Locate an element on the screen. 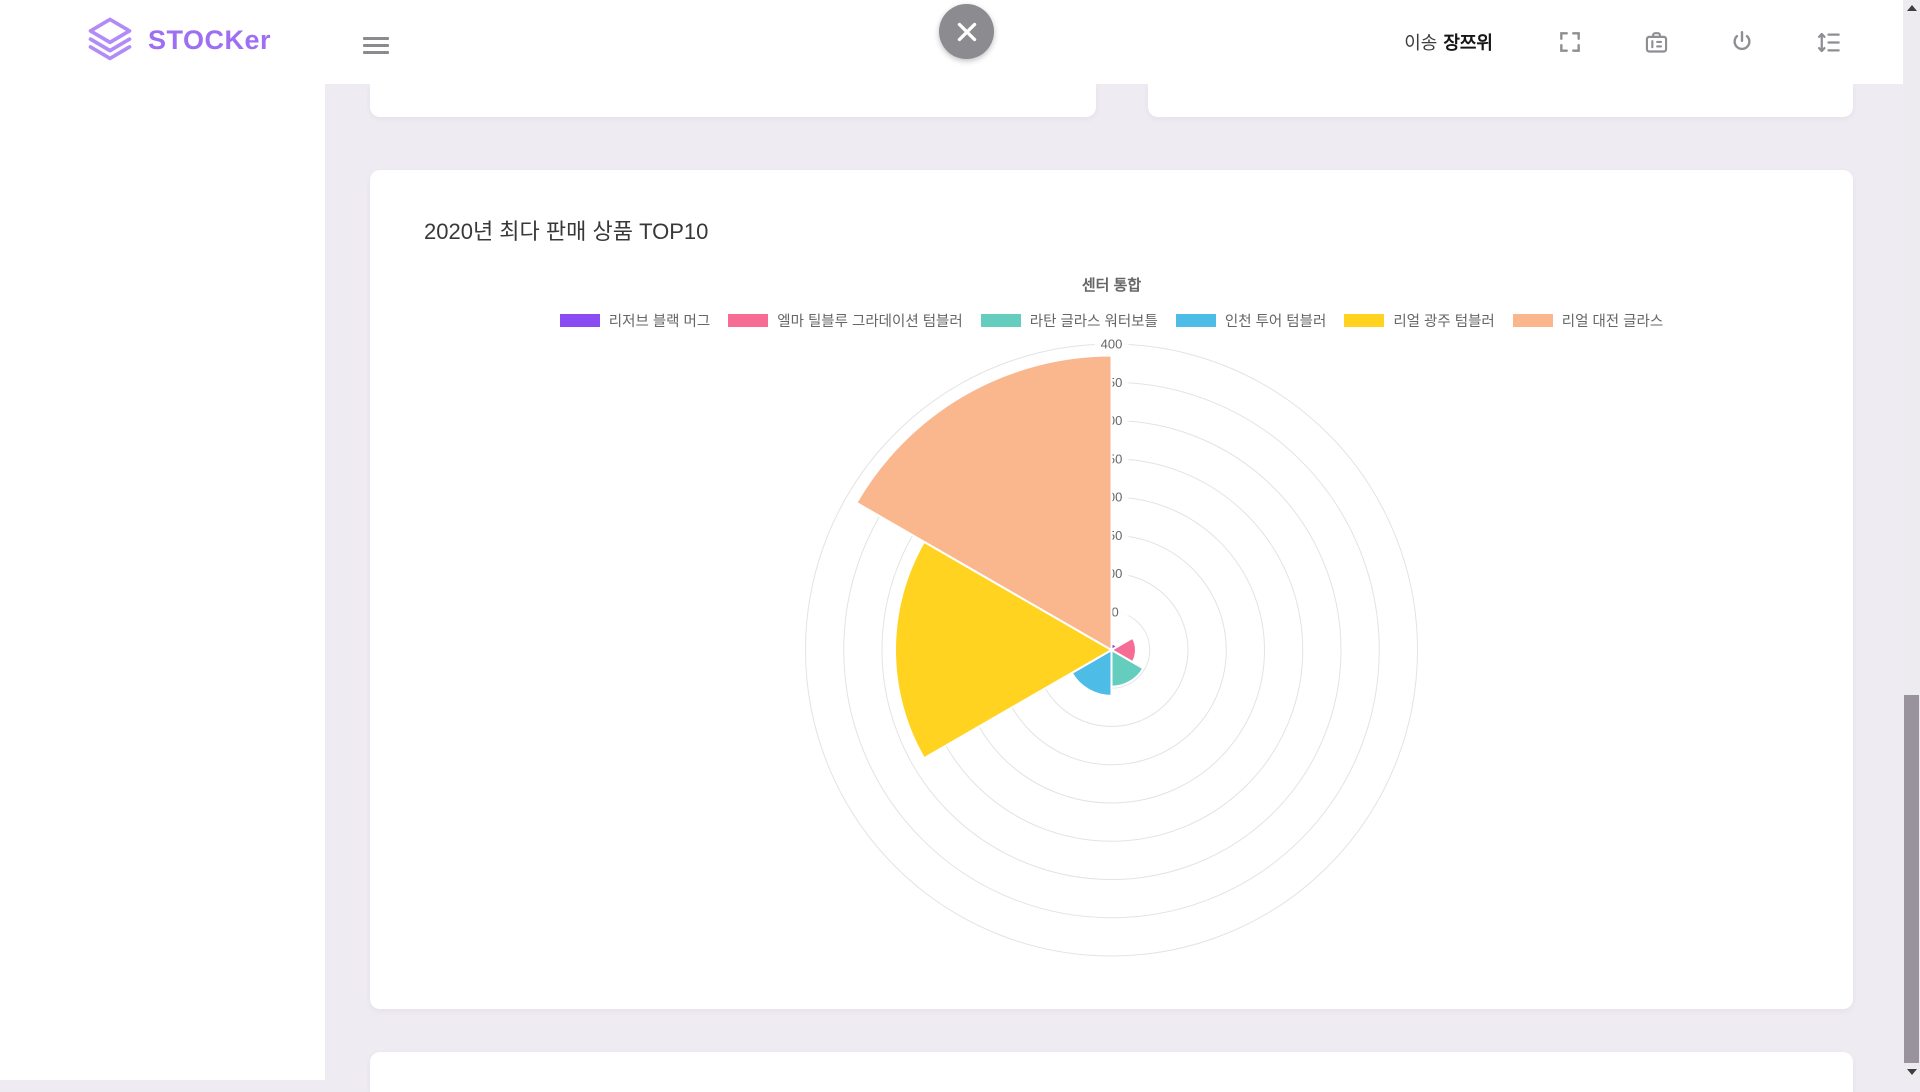 The height and width of the screenshot is (1092, 1920). fullscreen-button is located at coordinates (1570, 42).